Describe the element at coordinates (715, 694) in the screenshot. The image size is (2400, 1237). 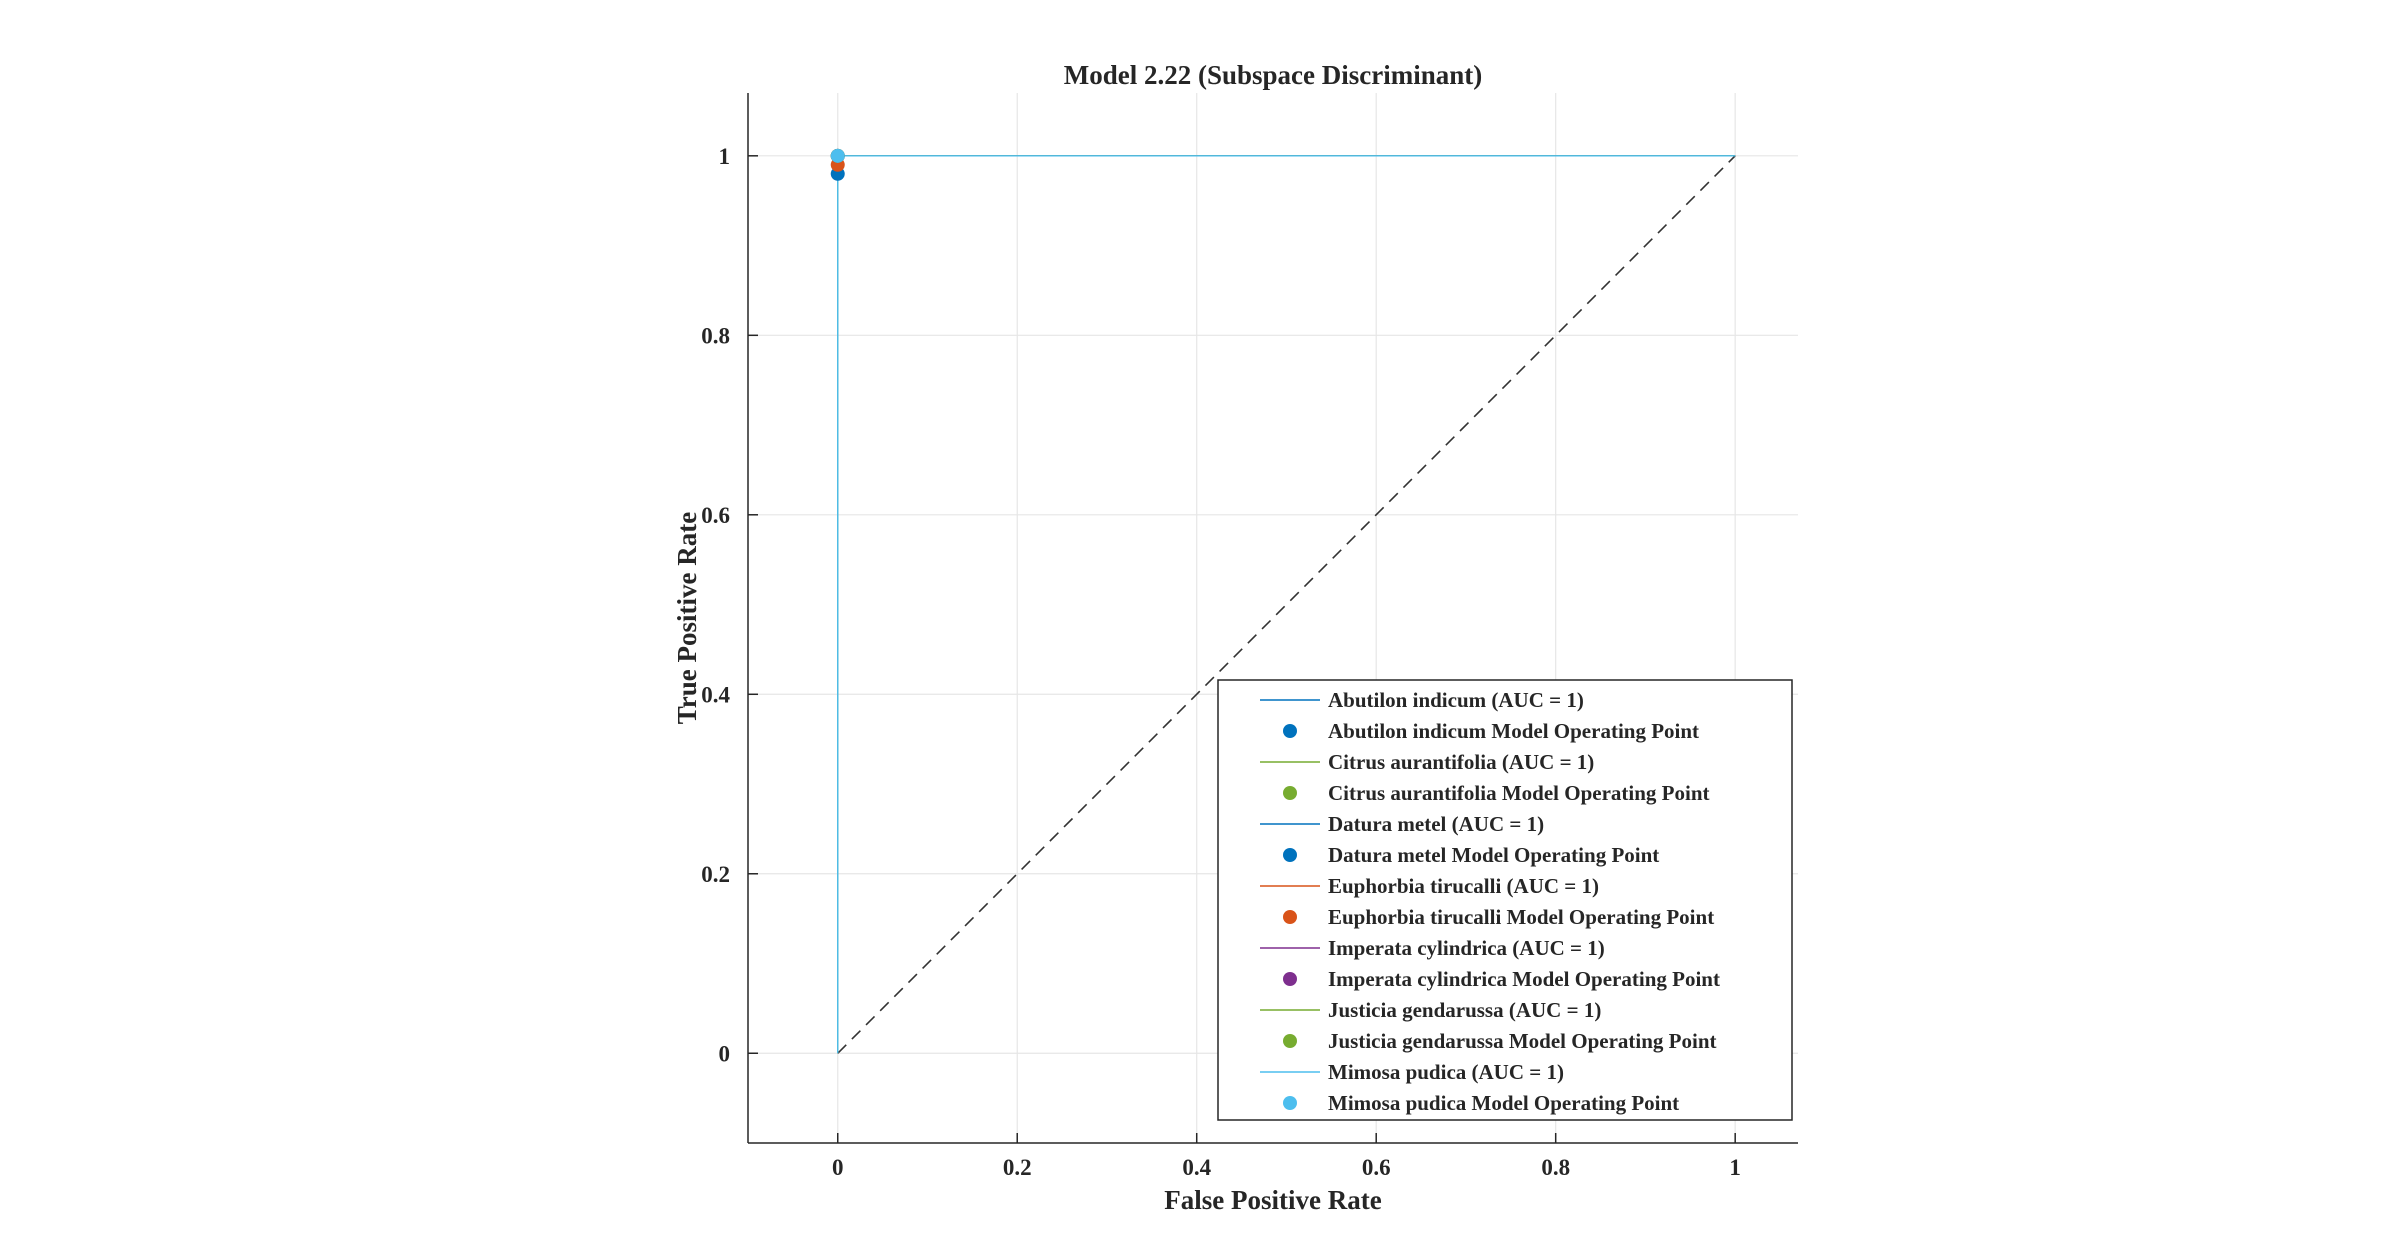
I see `y-tick-label: 0.4` at that location.